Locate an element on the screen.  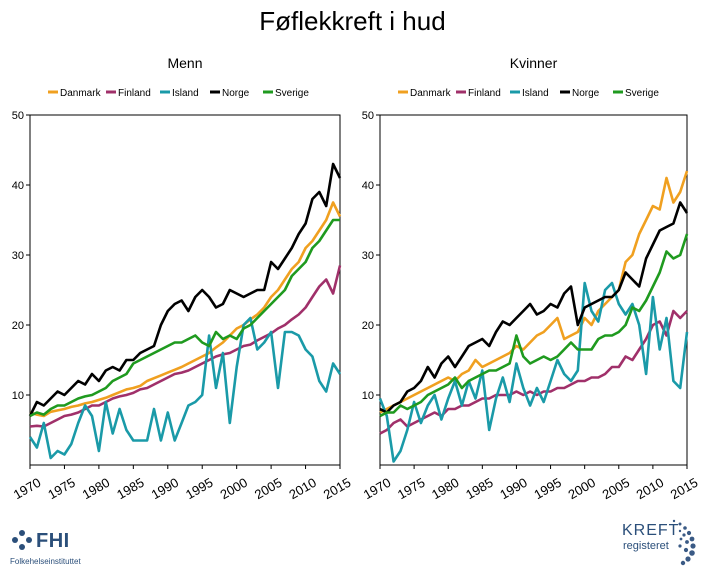
kreftregisteret-logo-line2: registeret is located at coordinates (646, 546).